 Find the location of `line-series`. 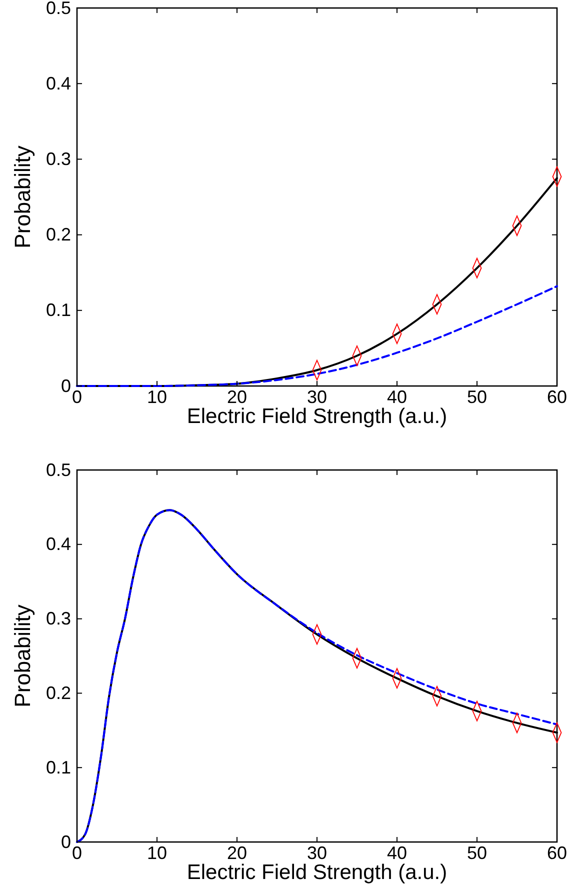

line-series is located at coordinates (317, 336).